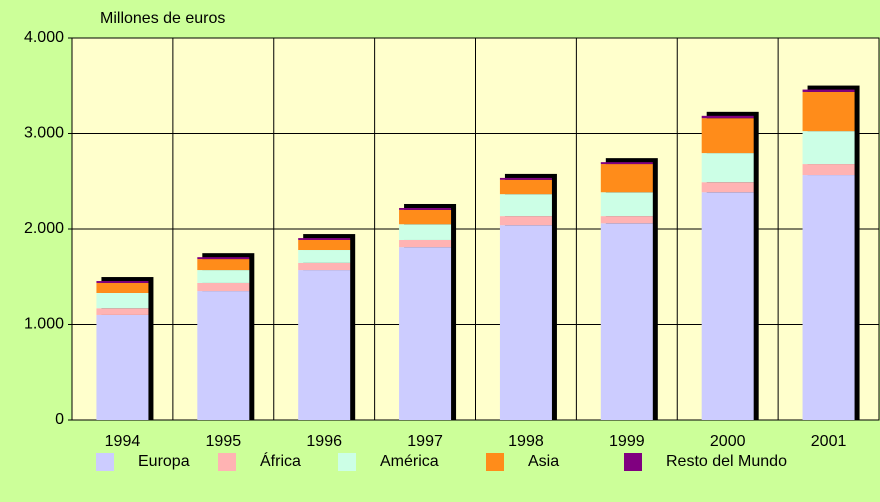  What do you see at coordinates (59, 419) in the screenshot?
I see `y-tick-label: 0` at bounding box center [59, 419].